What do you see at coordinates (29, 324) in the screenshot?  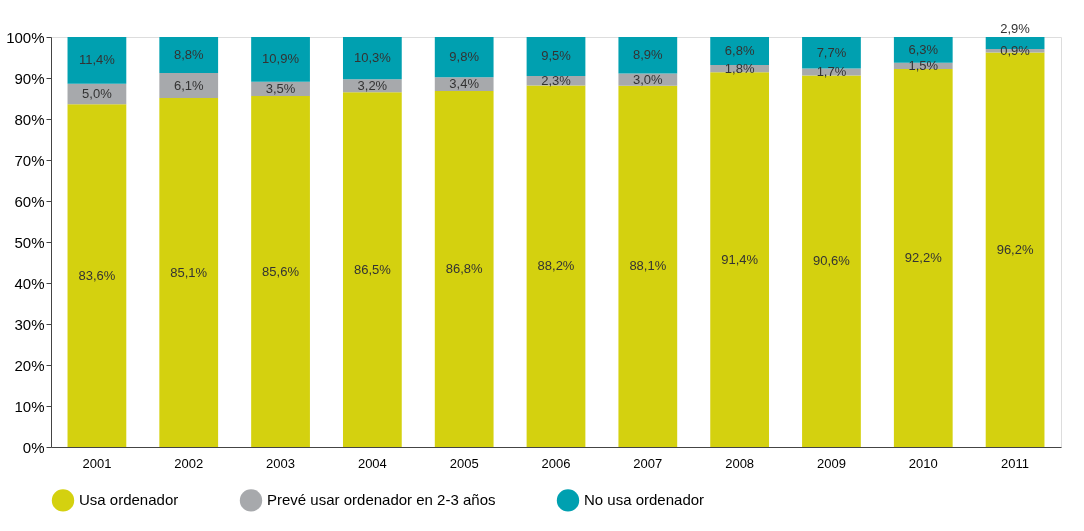 I see `y-tick-label: 30%` at bounding box center [29, 324].